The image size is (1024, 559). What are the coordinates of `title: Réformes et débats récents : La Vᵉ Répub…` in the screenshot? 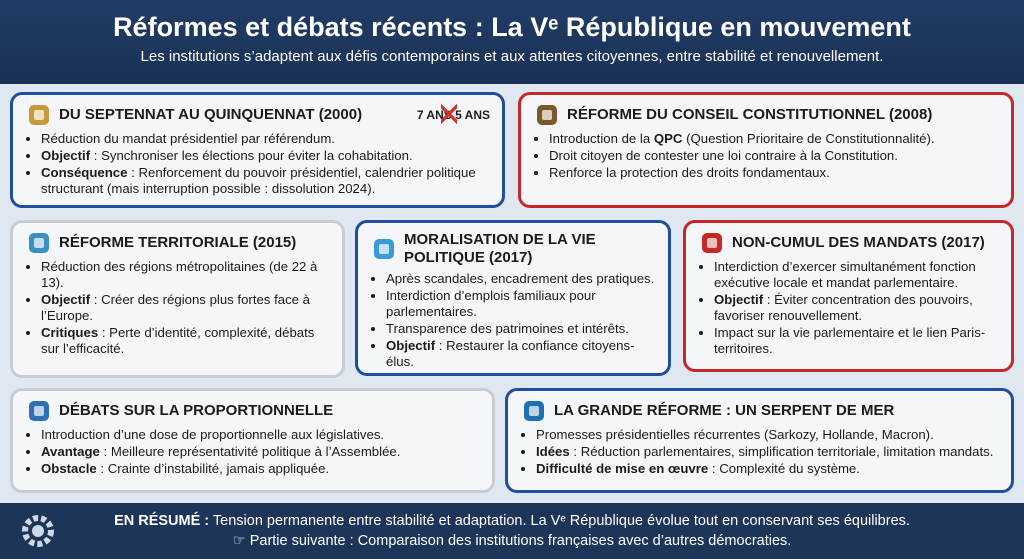 It's located at (512, 27).